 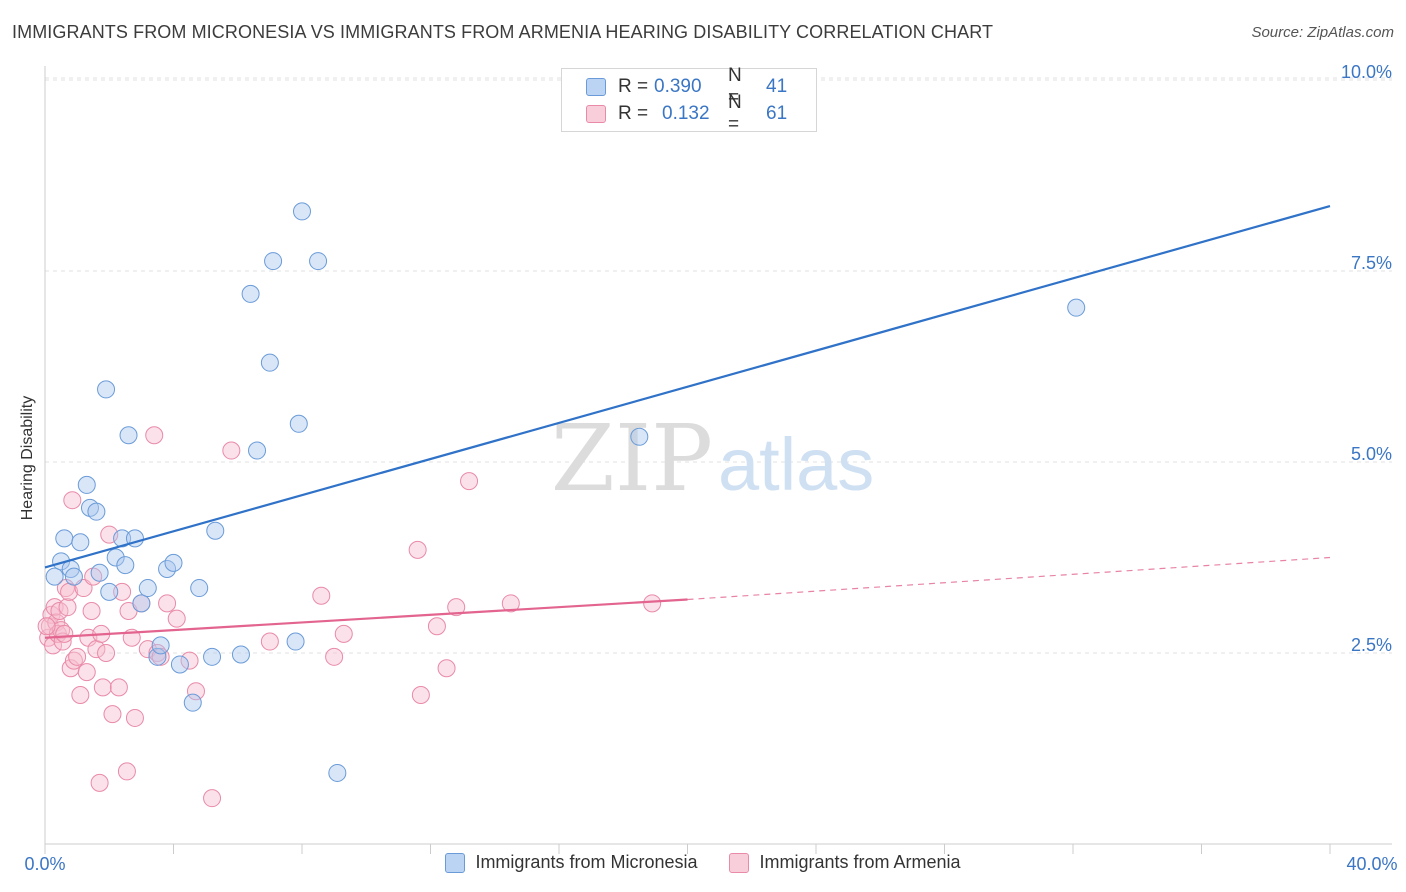 What do you see at coordinates (1322, 32) in the screenshot?
I see `source-label: Source: ZipAtlas.com` at bounding box center [1322, 32].